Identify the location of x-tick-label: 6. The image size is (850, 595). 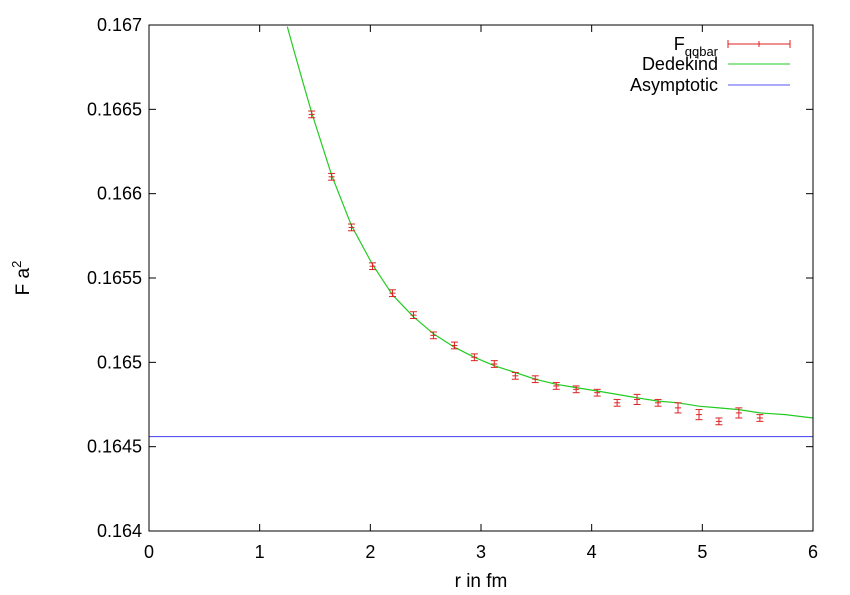
(813, 552).